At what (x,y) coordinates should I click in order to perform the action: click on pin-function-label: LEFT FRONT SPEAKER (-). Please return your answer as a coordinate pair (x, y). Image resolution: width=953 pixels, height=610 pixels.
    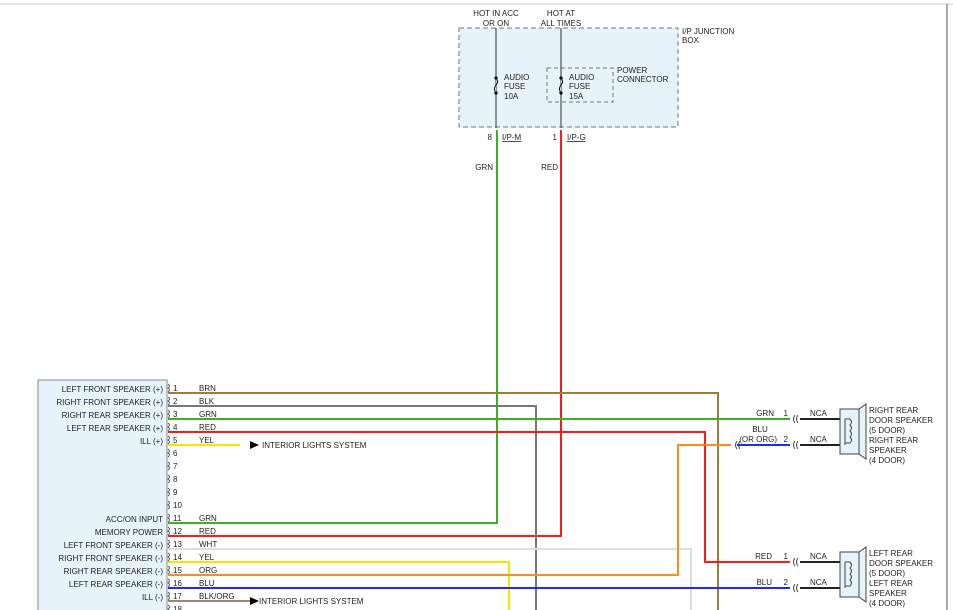
    Looking at the image, I should click on (114, 545).